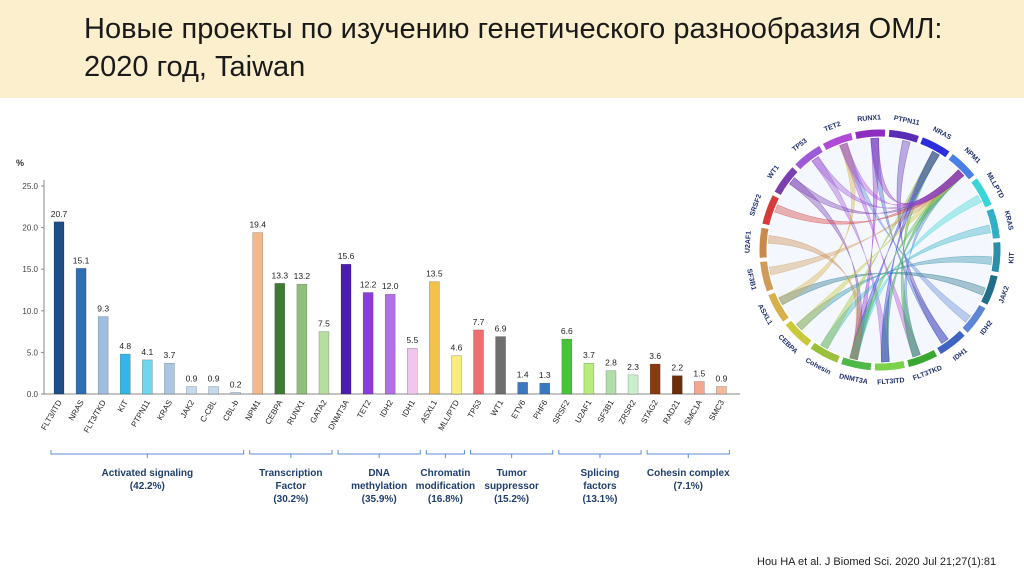  I want to click on chord-label: WT1, so click(774, 172).